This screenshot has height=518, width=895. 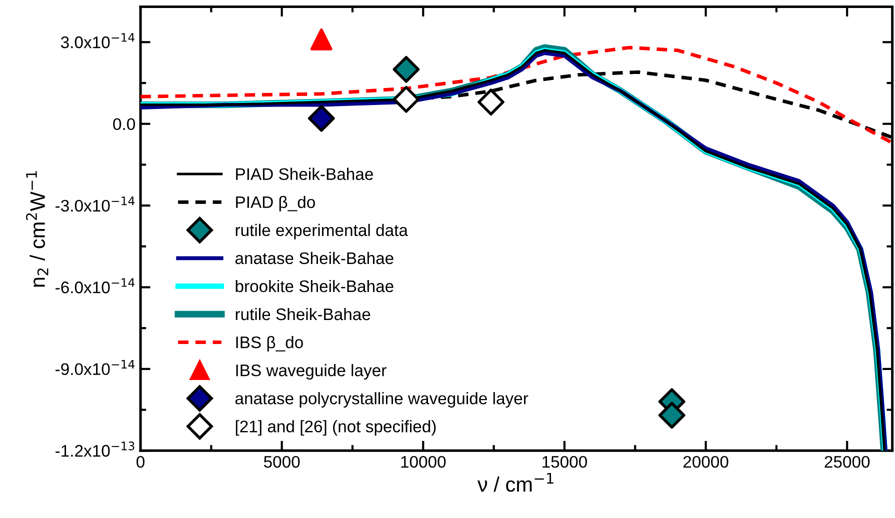 What do you see at coordinates (95, 204) in the screenshot?
I see `y-tick-label: -3.0x10$^{−14}$` at bounding box center [95, 204].